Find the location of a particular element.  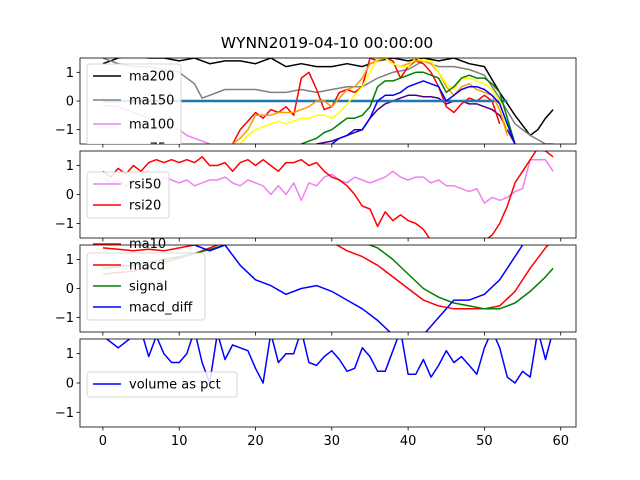

series-line-volume as pct is located at coordinates (328, 361).